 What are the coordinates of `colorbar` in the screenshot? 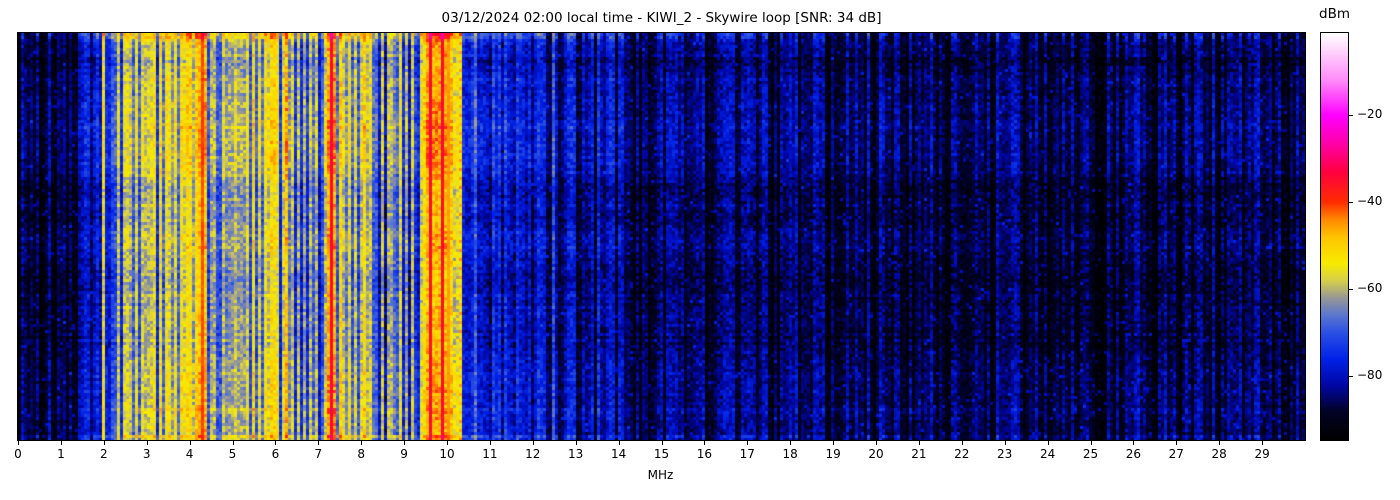 It's located at (1334, 236).